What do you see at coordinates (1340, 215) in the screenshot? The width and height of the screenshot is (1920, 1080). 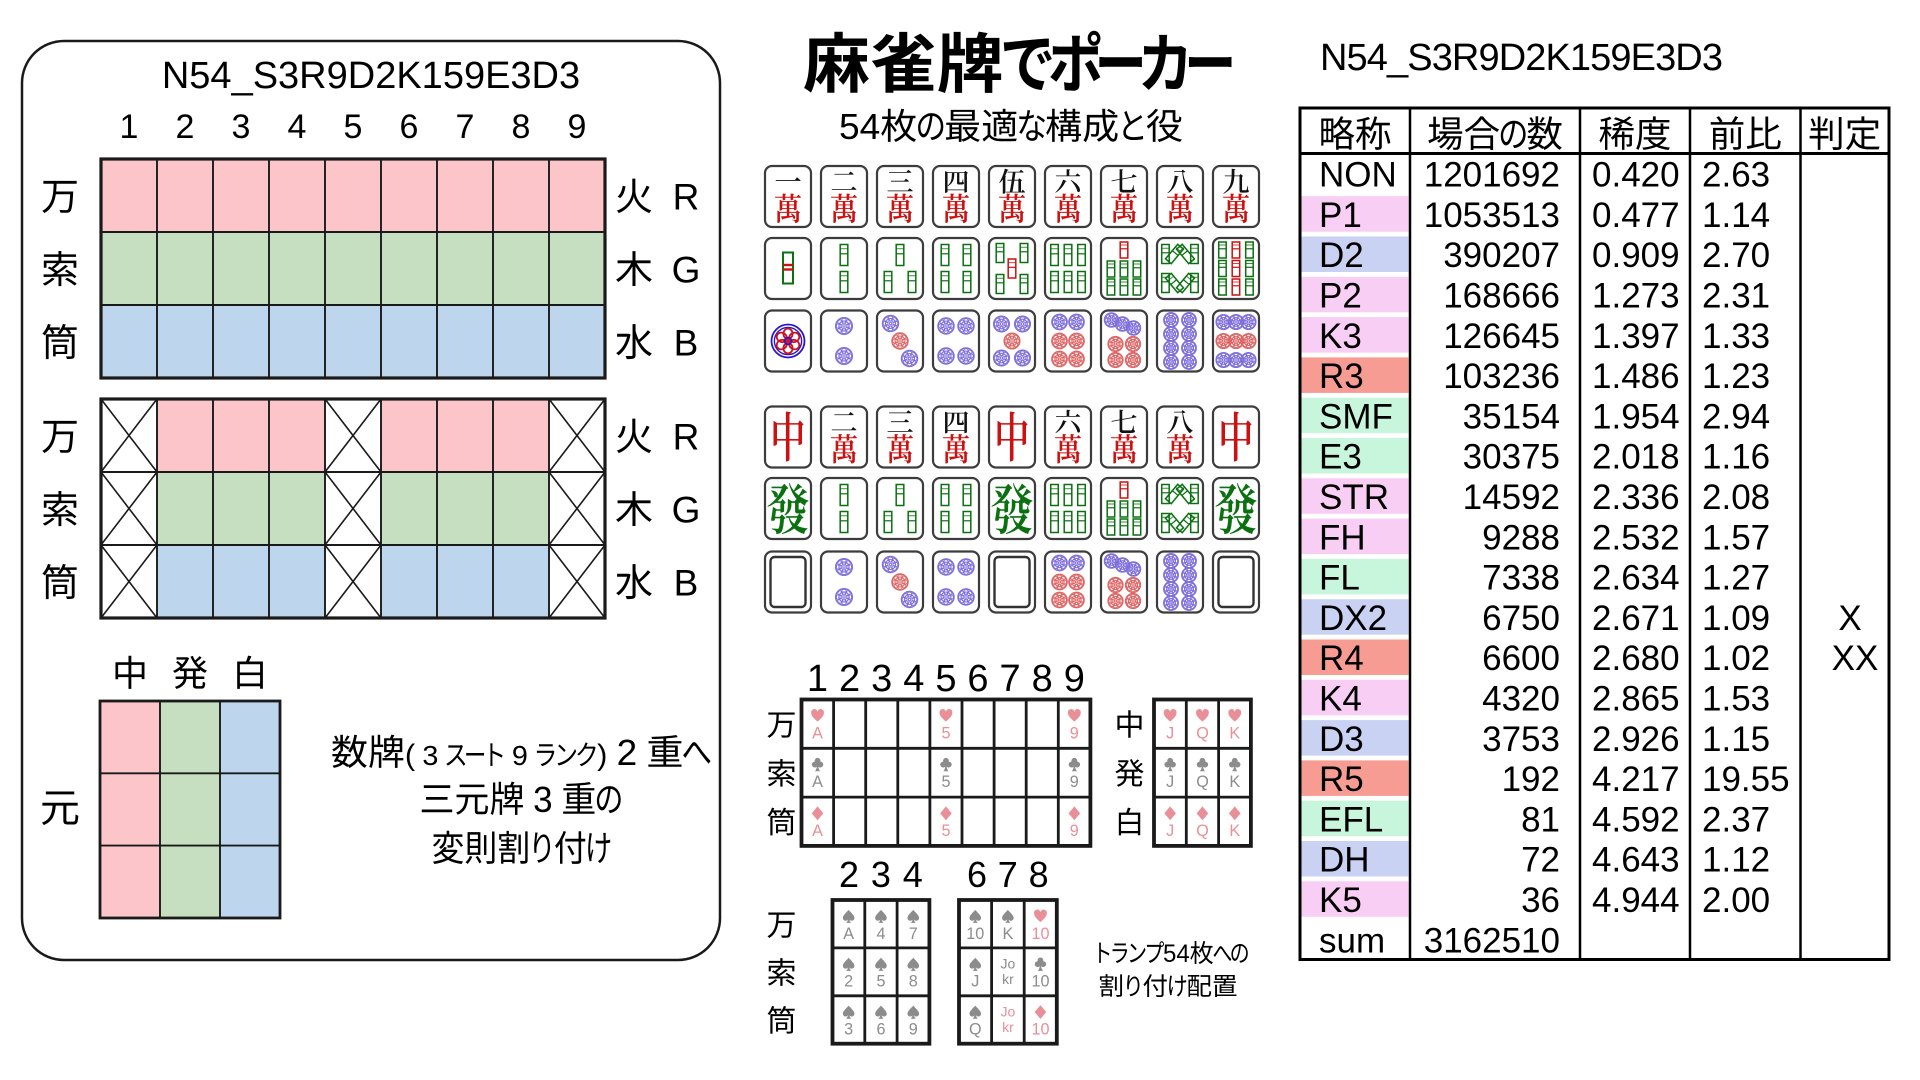 I see `svg-text: P1` at bounding box center [1340, 215].